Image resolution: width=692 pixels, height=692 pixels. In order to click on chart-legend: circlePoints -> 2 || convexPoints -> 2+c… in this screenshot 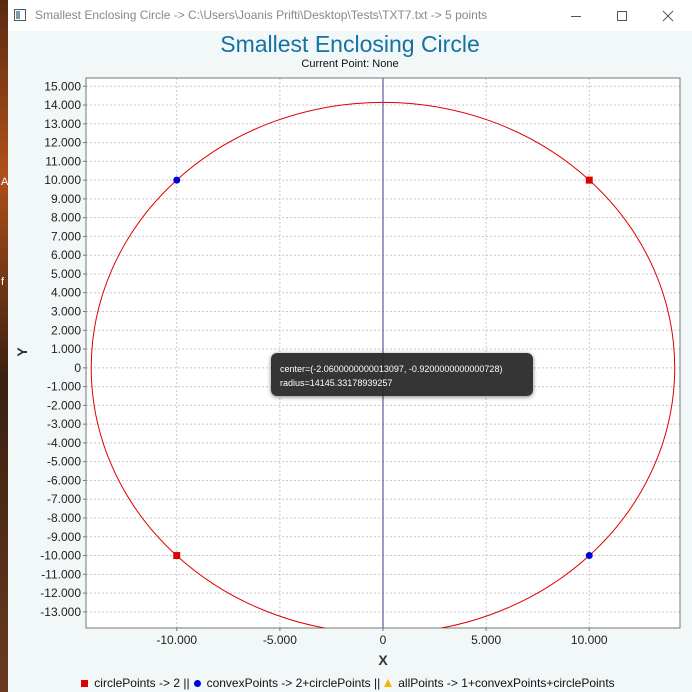, I will do `click(350, 683)`.